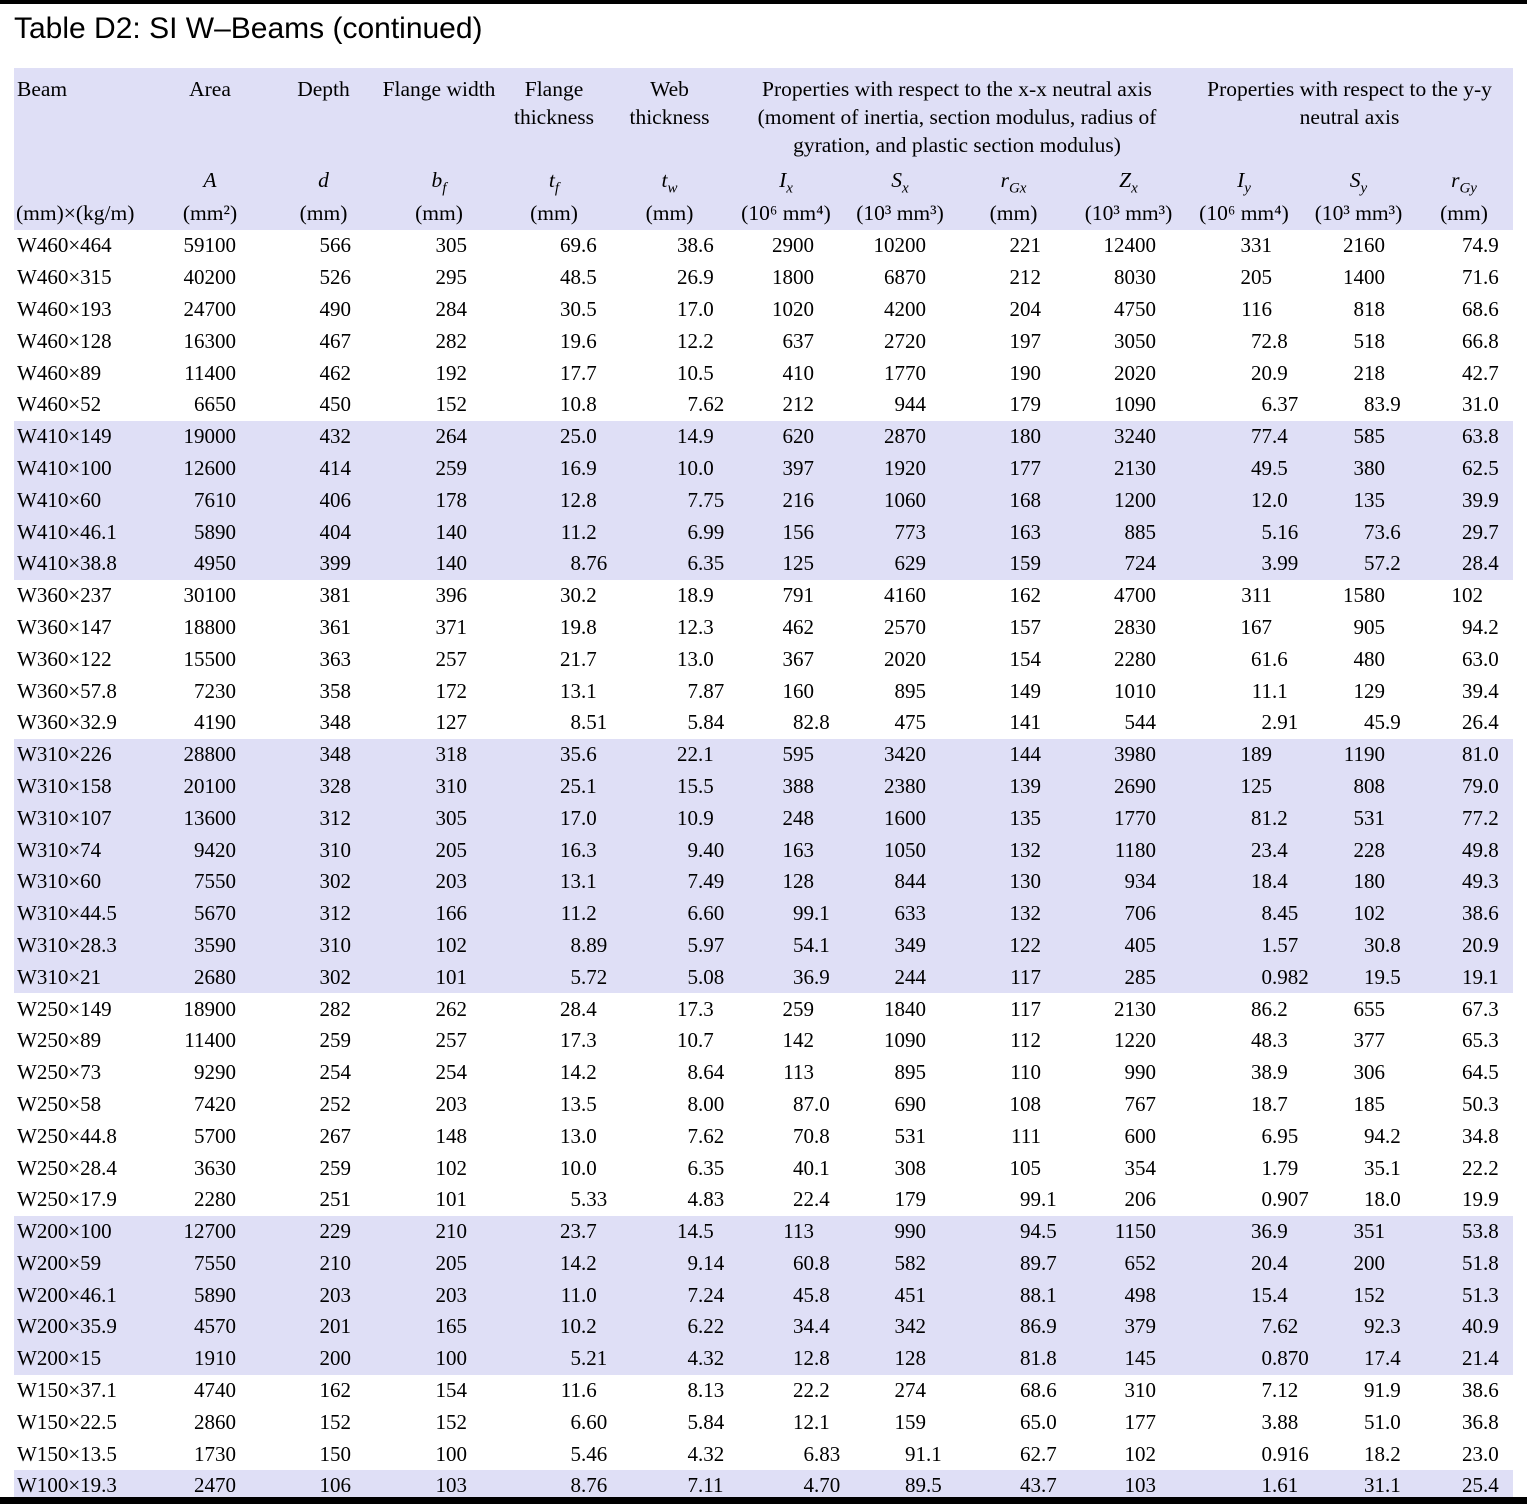 The height and width of the screenshot is (1512, 1527). Describe the element at coordinates (335, 690) in the screenshot. I see `cell-depth: 358` at that location.